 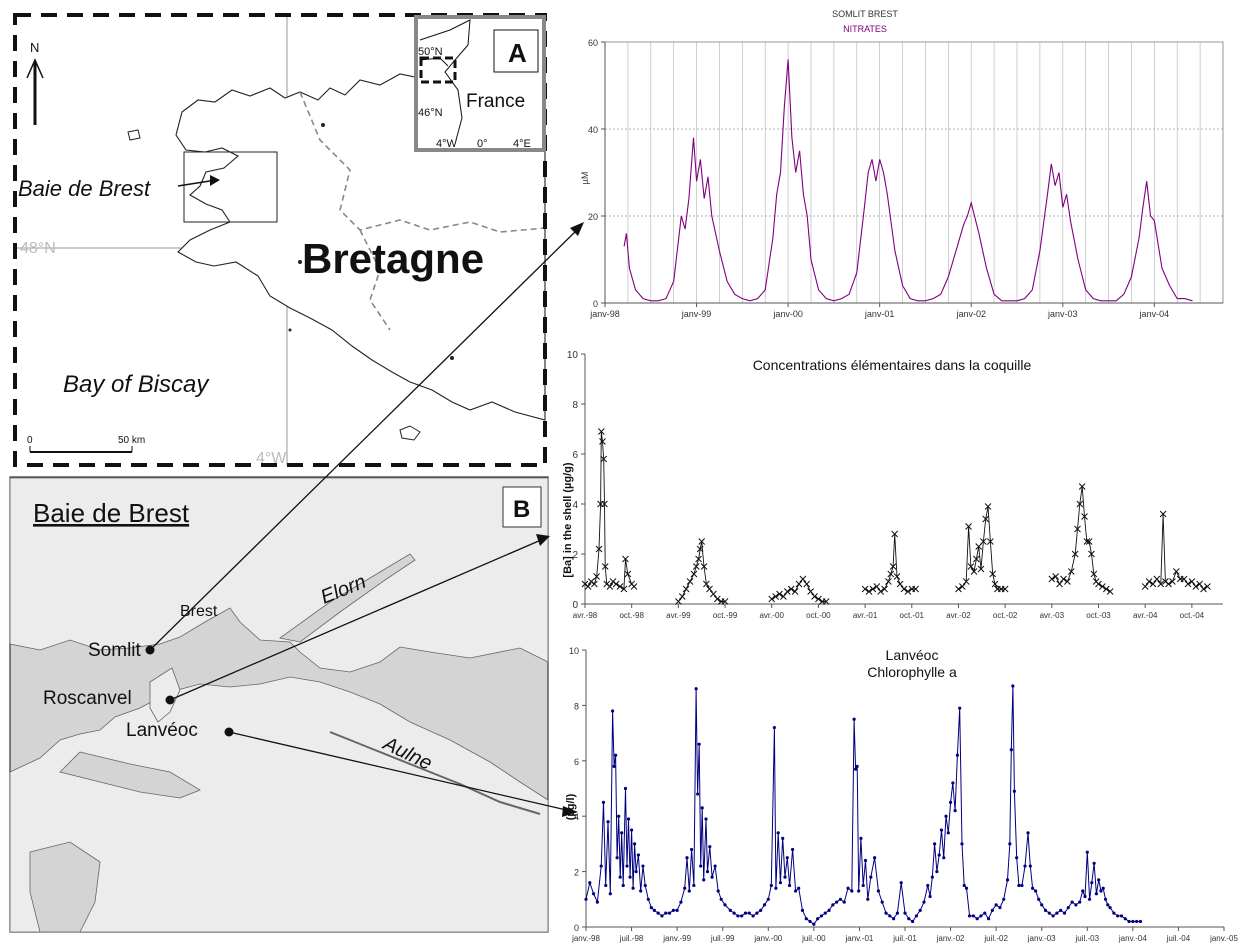 What do you see at coordinates (131, 440) in the screenshot?
I see `scale-fifty: 50 km` at bounding box center [131, 440].